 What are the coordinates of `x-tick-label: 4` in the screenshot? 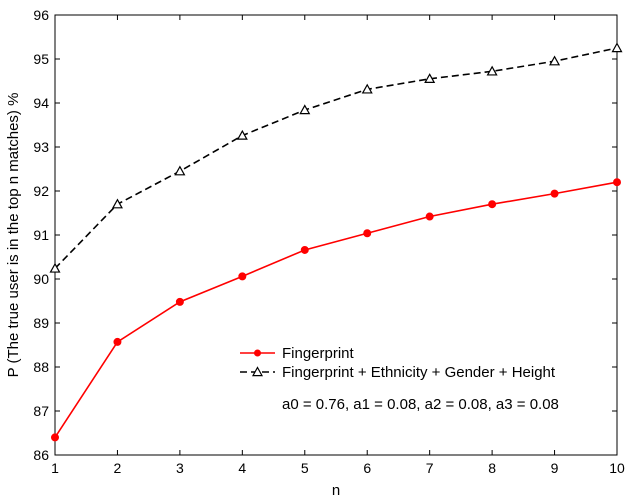 It's located at (242, 468).